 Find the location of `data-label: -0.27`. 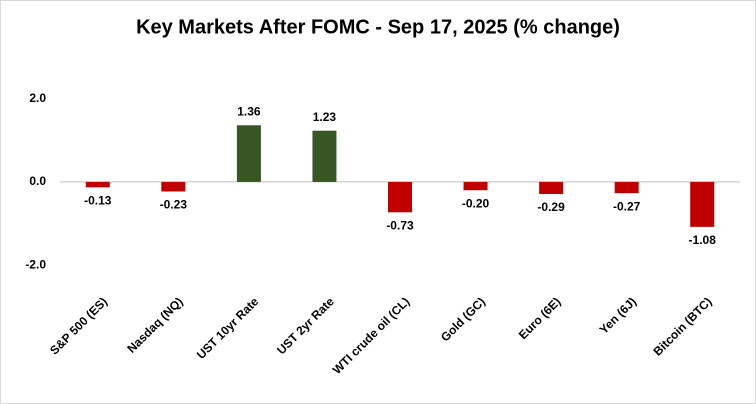

data-label: -0.27 is located at coordinates (627, 206).